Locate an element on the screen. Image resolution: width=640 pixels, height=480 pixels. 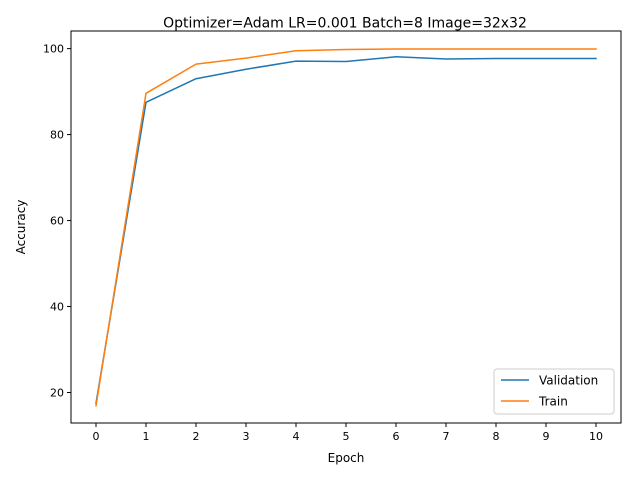
x-tick-label: 5 is located at coordinates (346, 436).